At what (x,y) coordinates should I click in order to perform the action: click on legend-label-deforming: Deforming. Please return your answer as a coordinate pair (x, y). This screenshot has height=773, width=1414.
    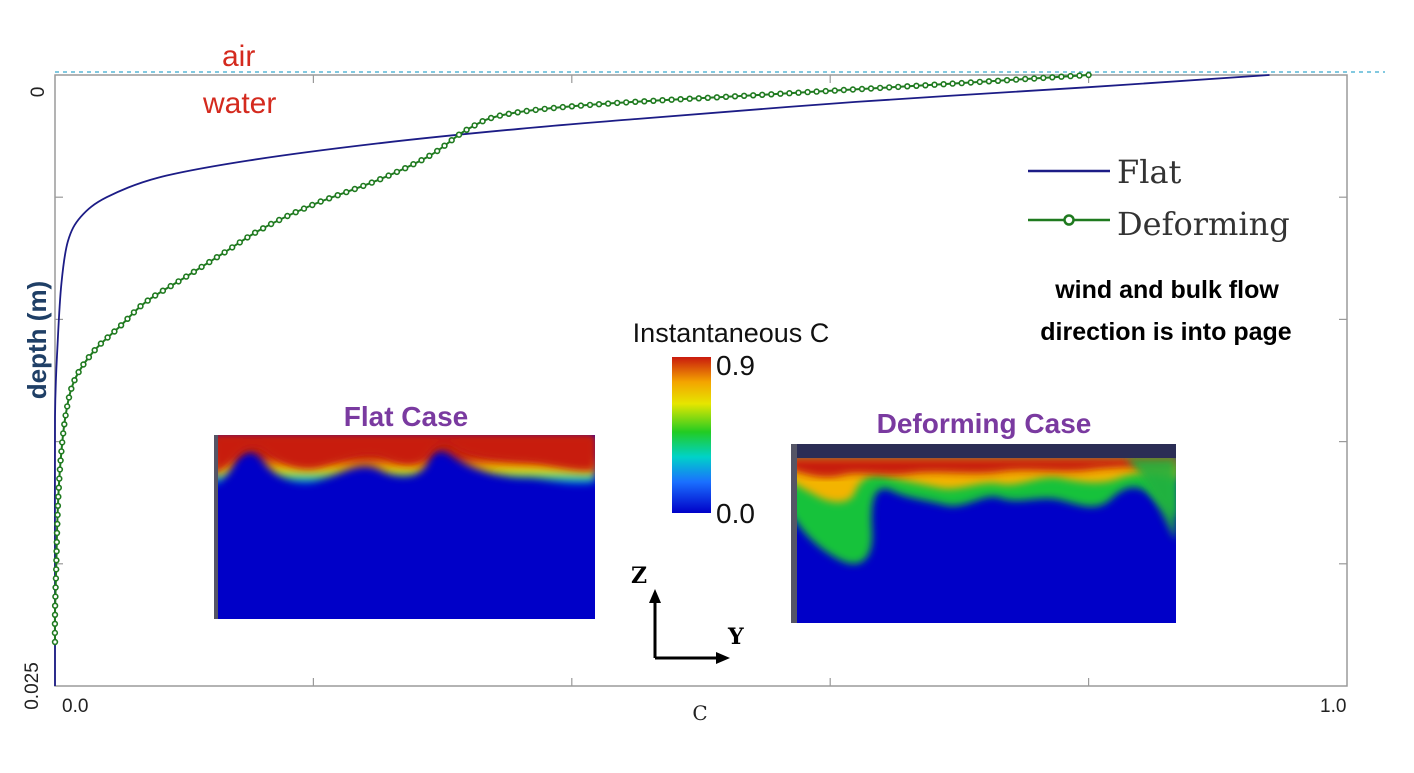
    Looking at the image, I should click on (1203, 224).